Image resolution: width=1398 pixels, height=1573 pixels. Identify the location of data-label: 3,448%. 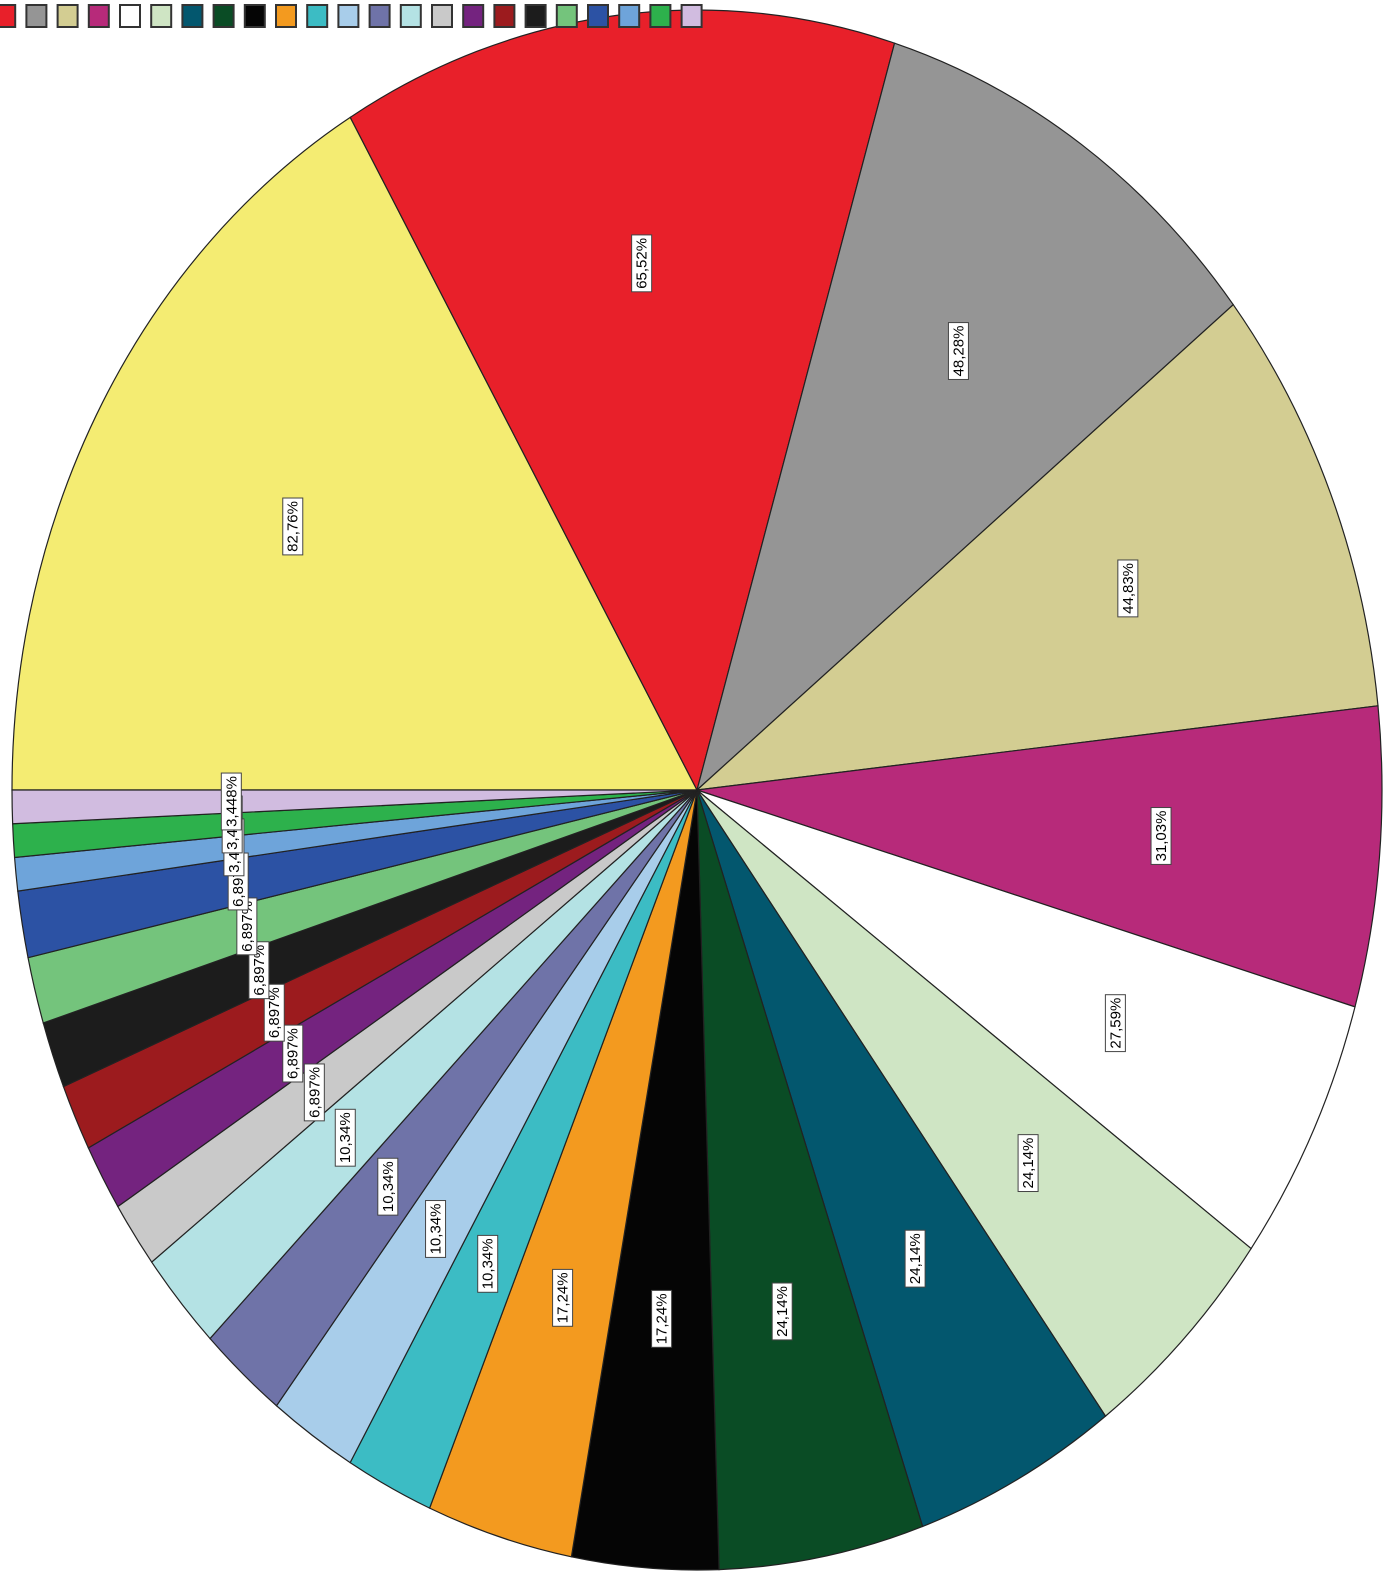
(231, 801).